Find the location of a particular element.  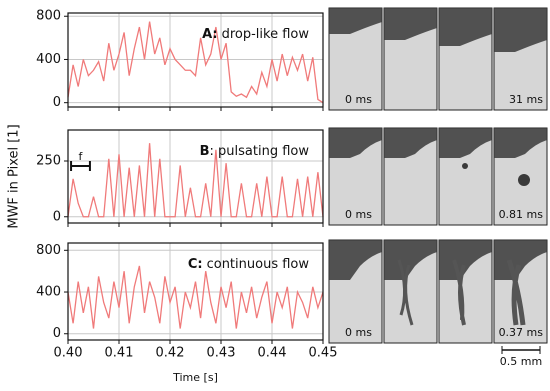

frame-time-label: 0.81 ms is located at coordinates (521, 214).